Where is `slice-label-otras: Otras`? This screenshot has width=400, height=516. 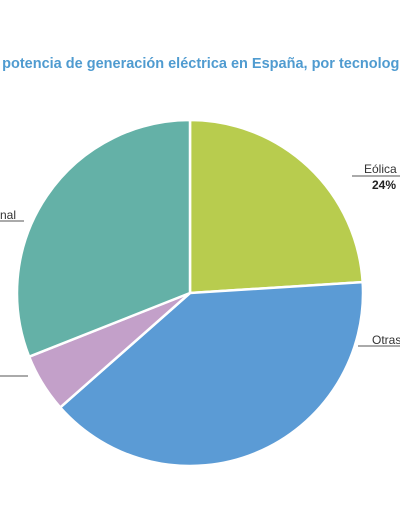 slice-label-otras: Otras is located at coordinates (386, 340).